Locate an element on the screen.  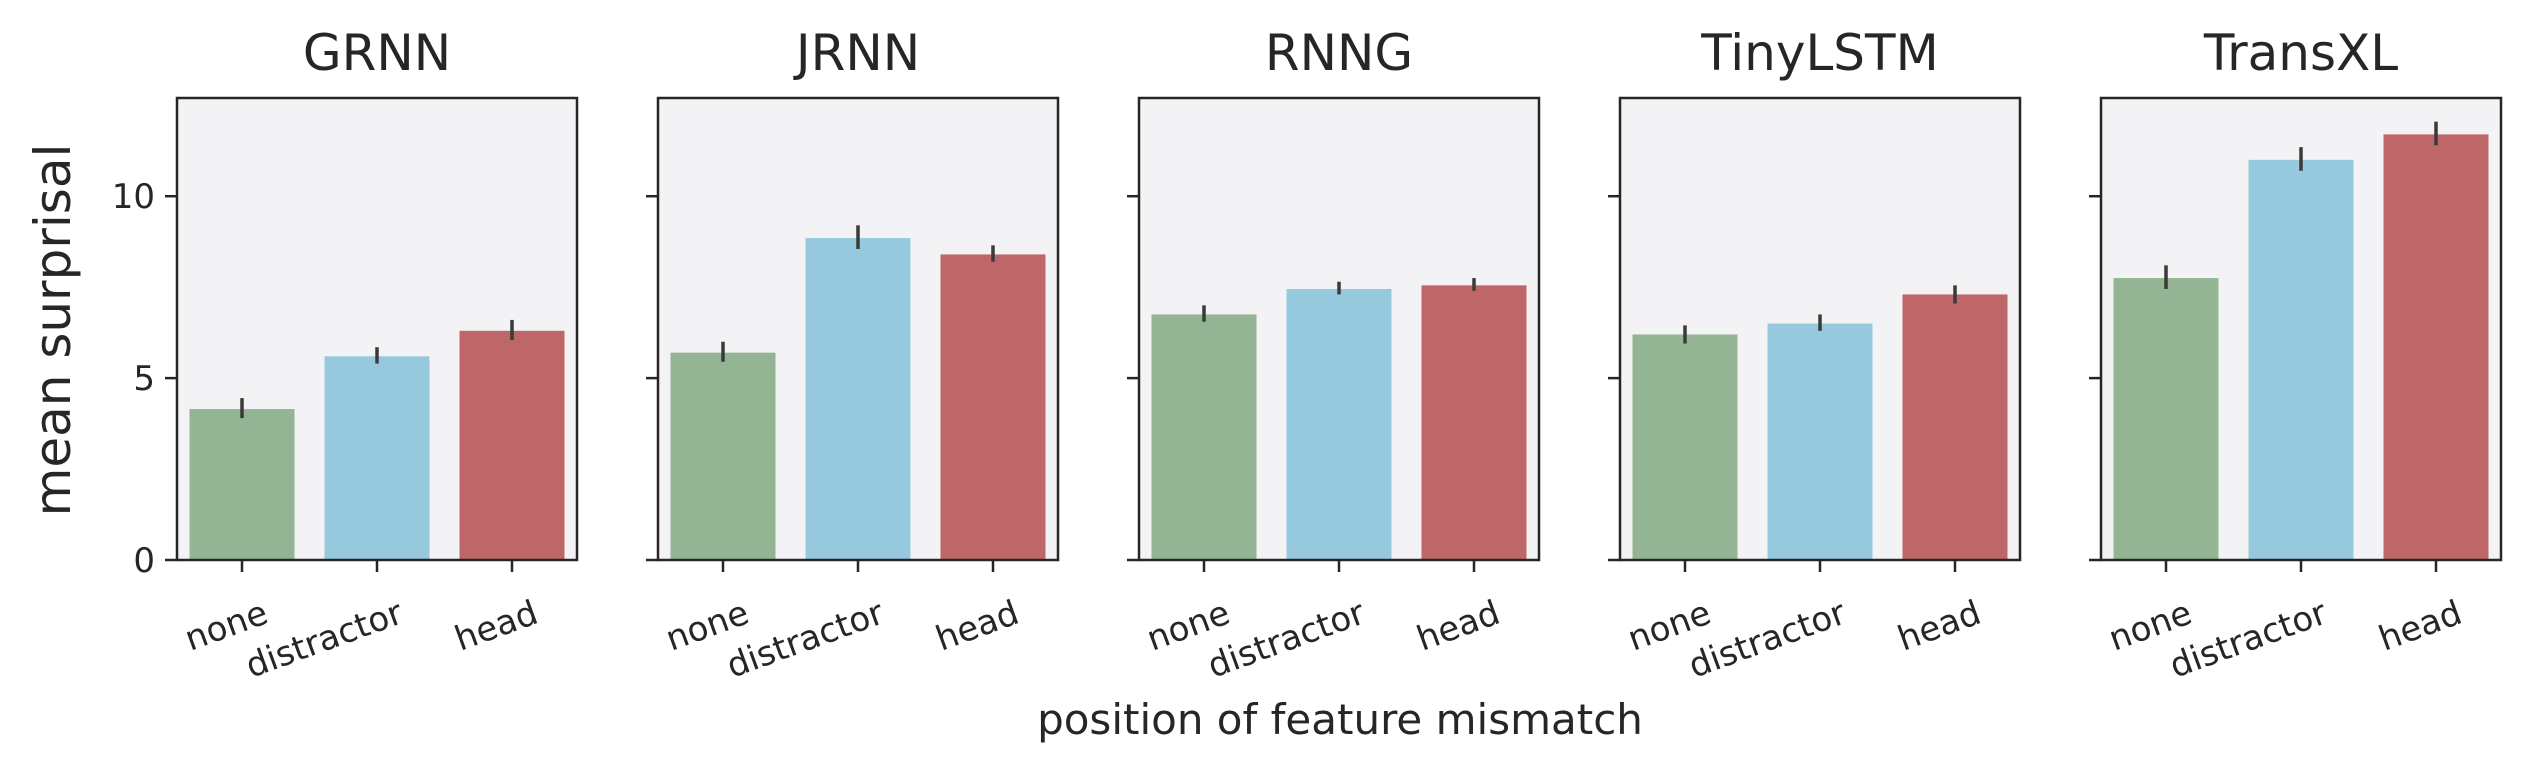
x-axis-label: position of feature mismatch is located at coordinates (1340, 719).